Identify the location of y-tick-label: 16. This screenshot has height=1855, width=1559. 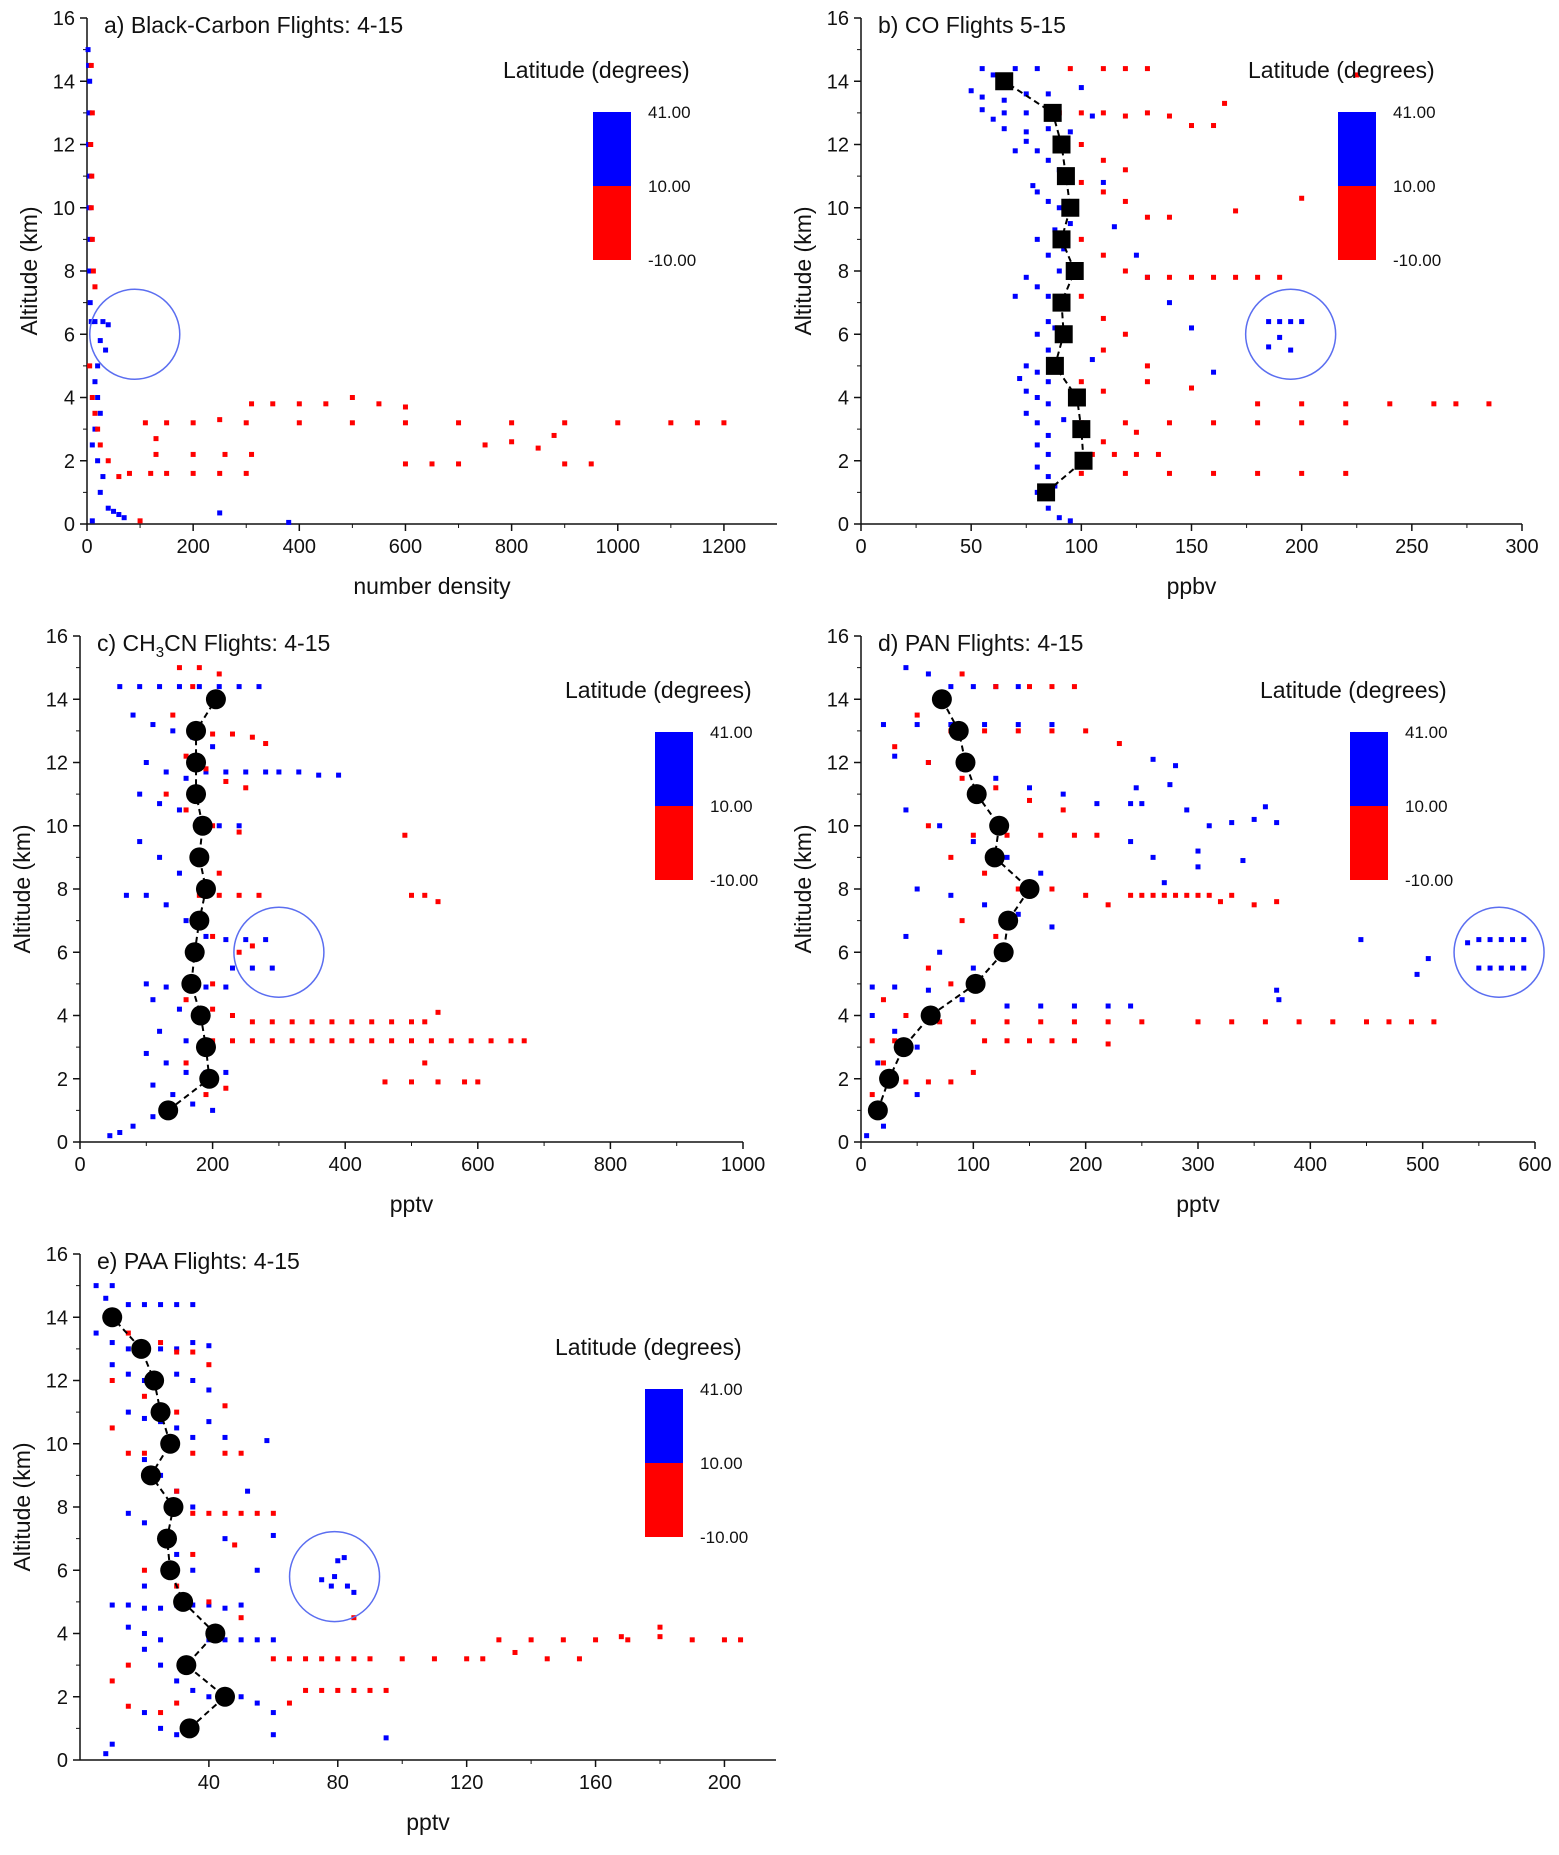
(64, 19).